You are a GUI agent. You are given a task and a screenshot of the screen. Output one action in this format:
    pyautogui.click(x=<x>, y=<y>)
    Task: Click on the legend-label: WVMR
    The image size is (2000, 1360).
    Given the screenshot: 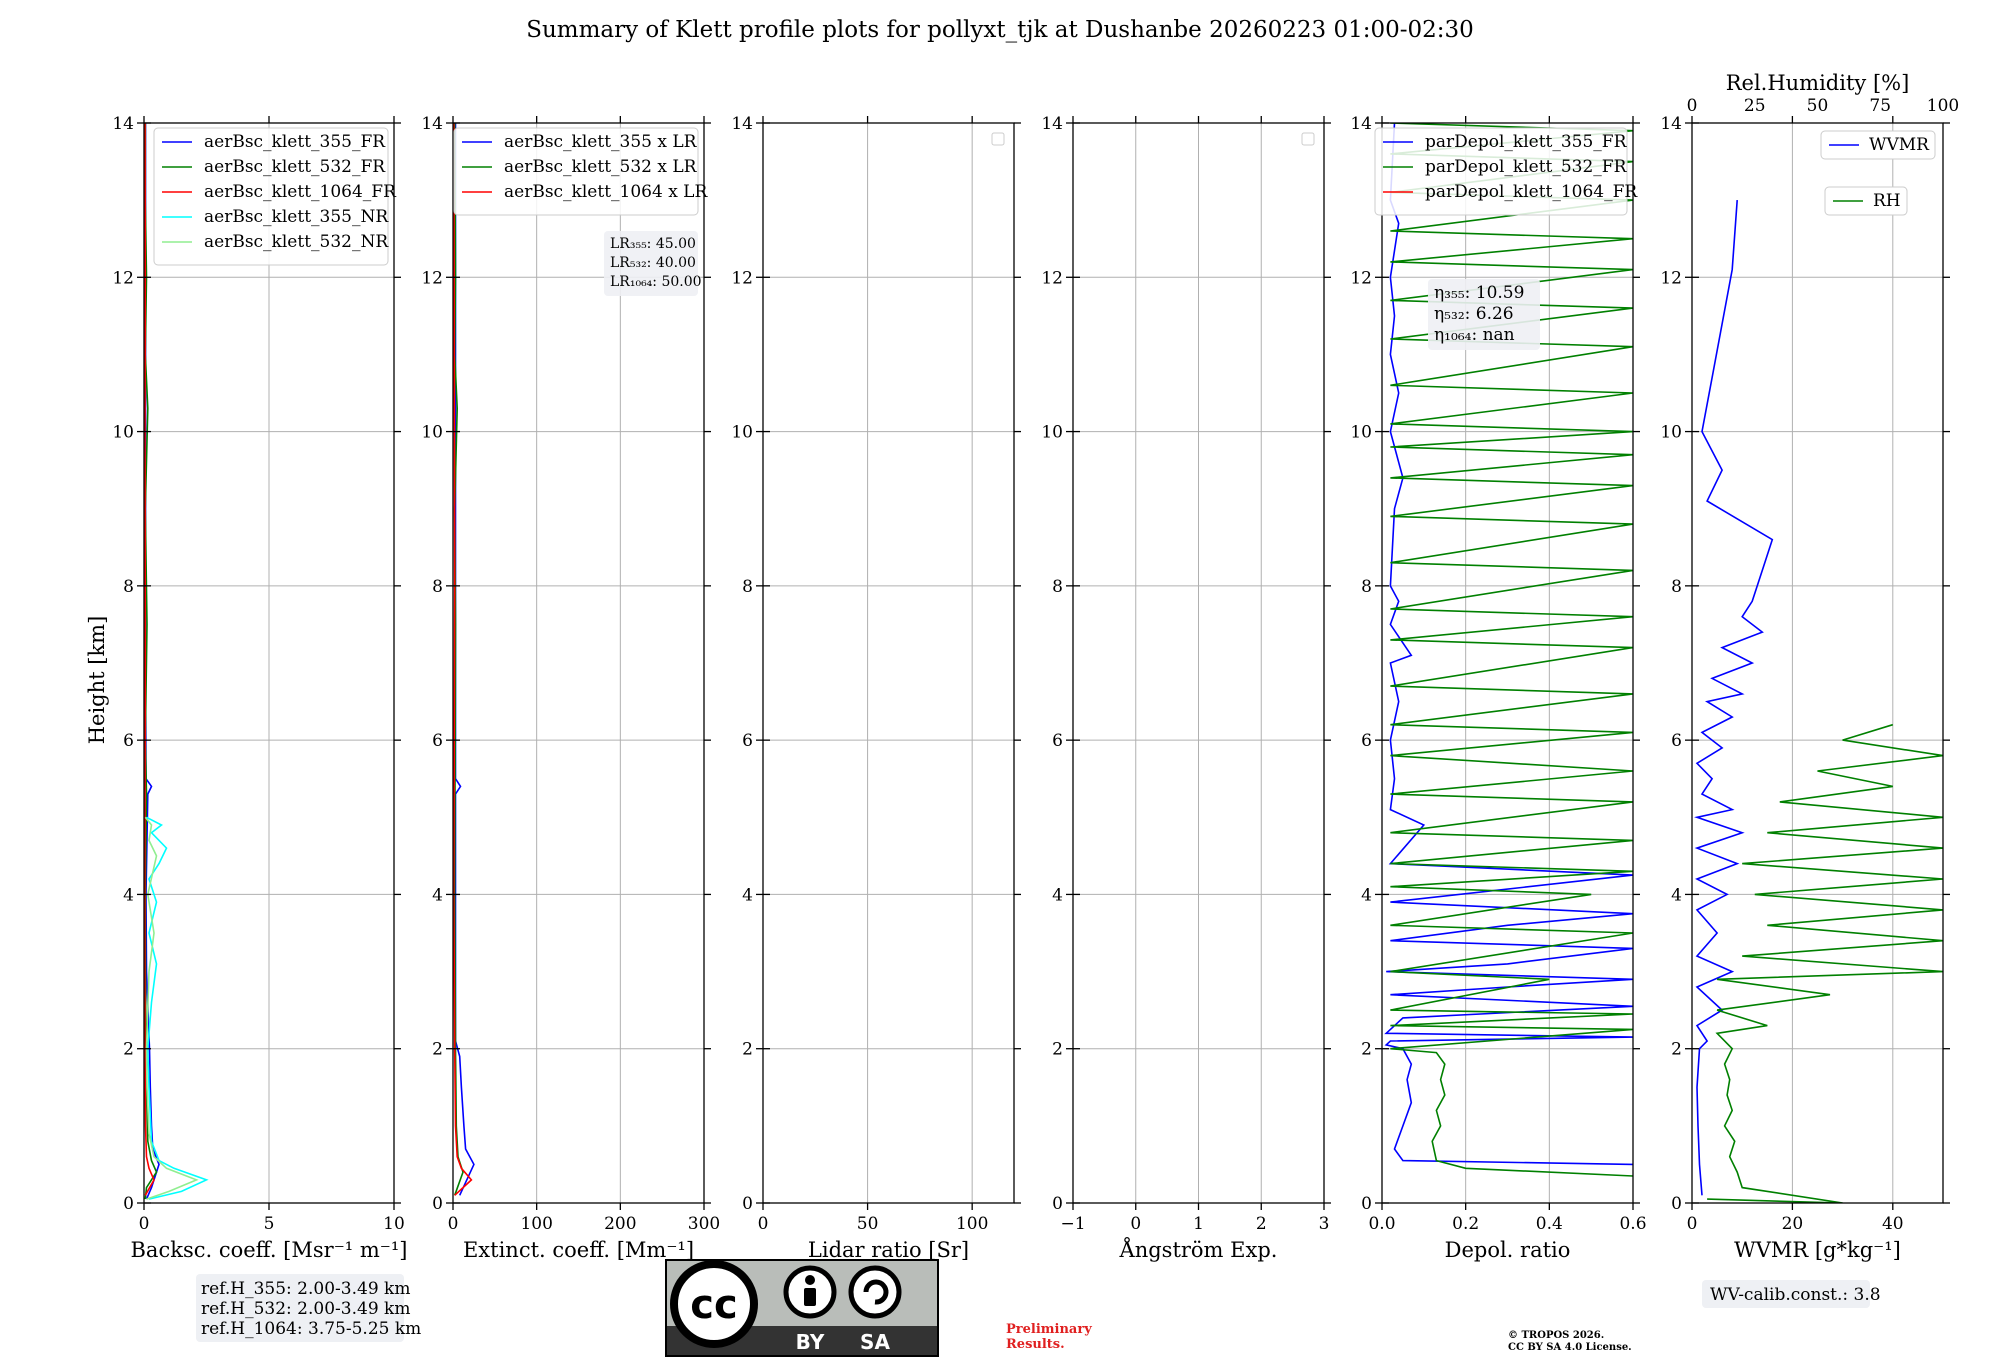 What is the action you would take?
    pyautogui.click(x=1899, y=145)
    